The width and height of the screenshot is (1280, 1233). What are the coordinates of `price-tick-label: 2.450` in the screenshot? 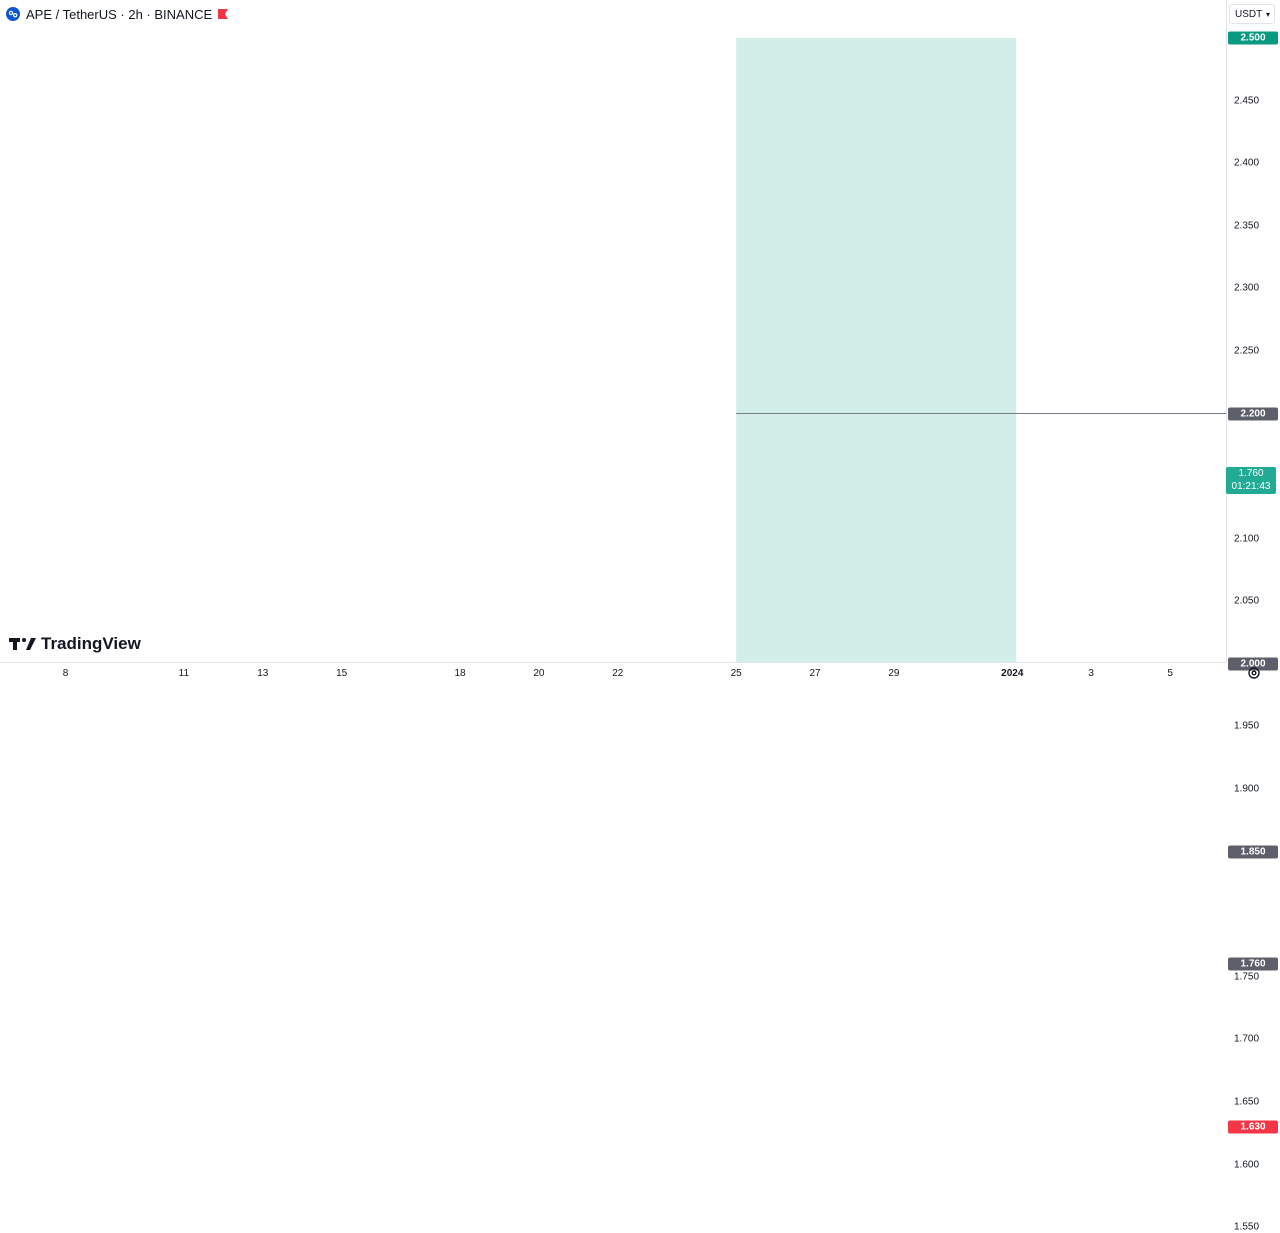 It's located at (1247, 101).